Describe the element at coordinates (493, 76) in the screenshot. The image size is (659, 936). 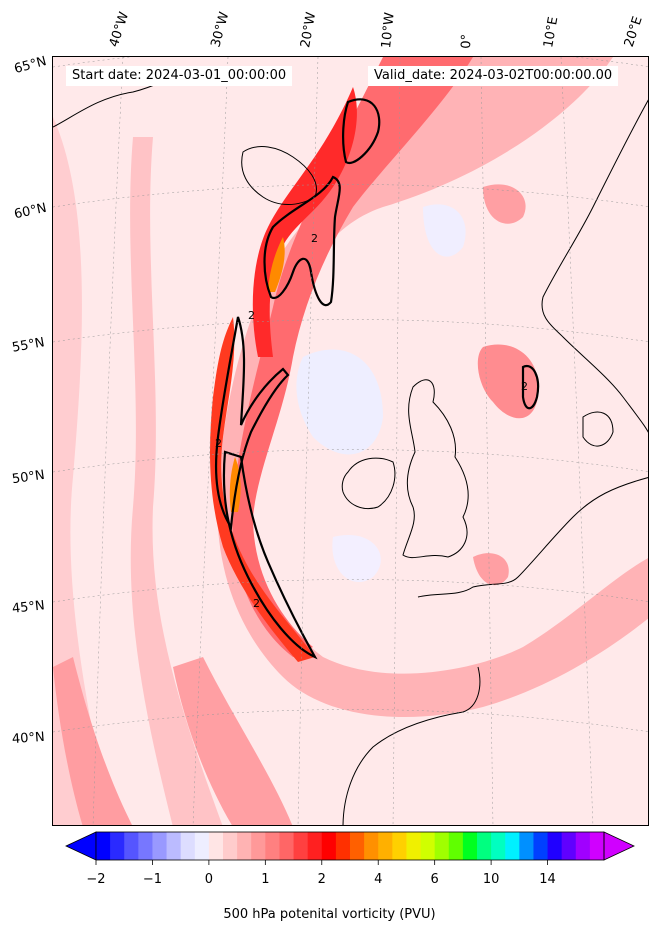
I see `valid-date-label: Valid_date: 2024-03-02T00:00:00.00` at that location.